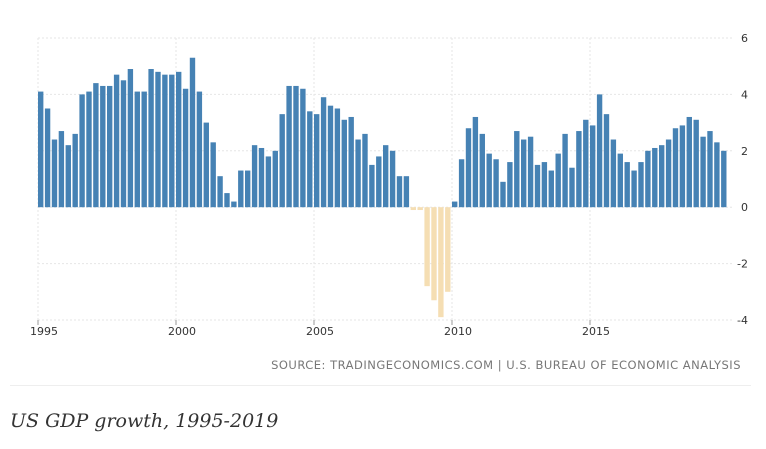 This screenshot has width=766, height=449. Describe the element at coordinates (380, 385) in the screenshot. I see `divider` at that location.